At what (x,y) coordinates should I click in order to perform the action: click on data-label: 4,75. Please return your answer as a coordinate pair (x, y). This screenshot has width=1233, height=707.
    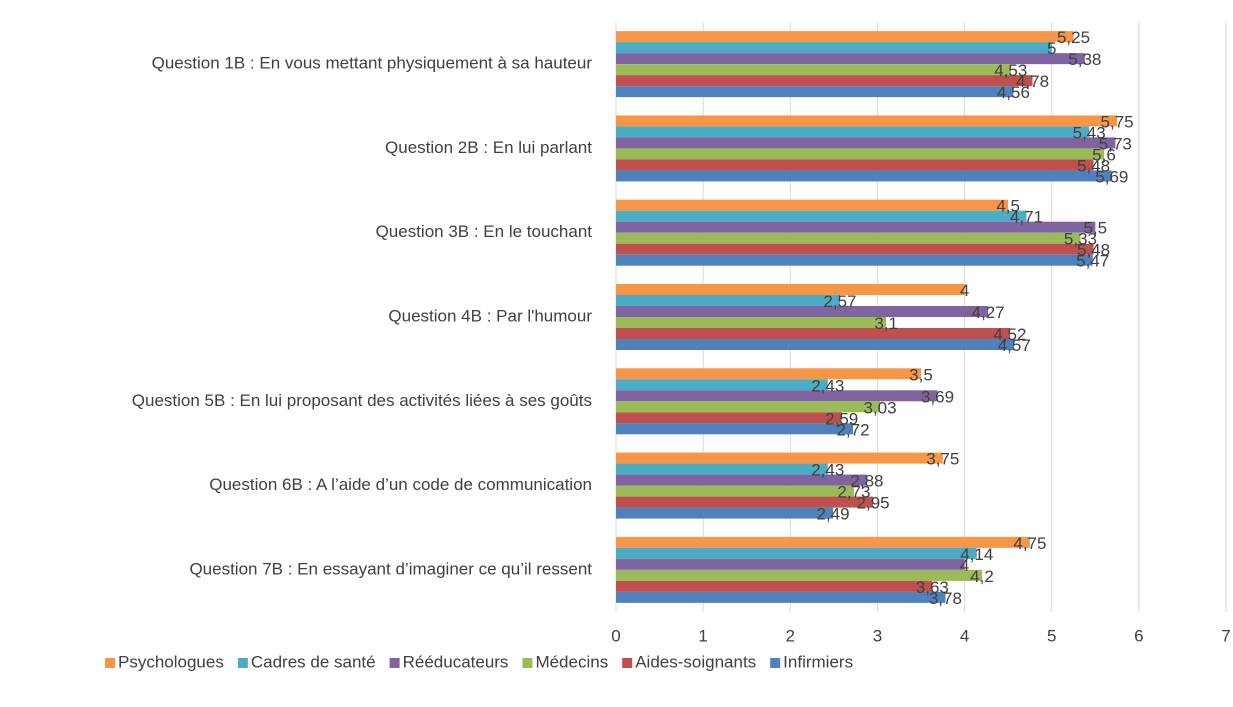
    Looking at the image, I should click on (1029, 543).